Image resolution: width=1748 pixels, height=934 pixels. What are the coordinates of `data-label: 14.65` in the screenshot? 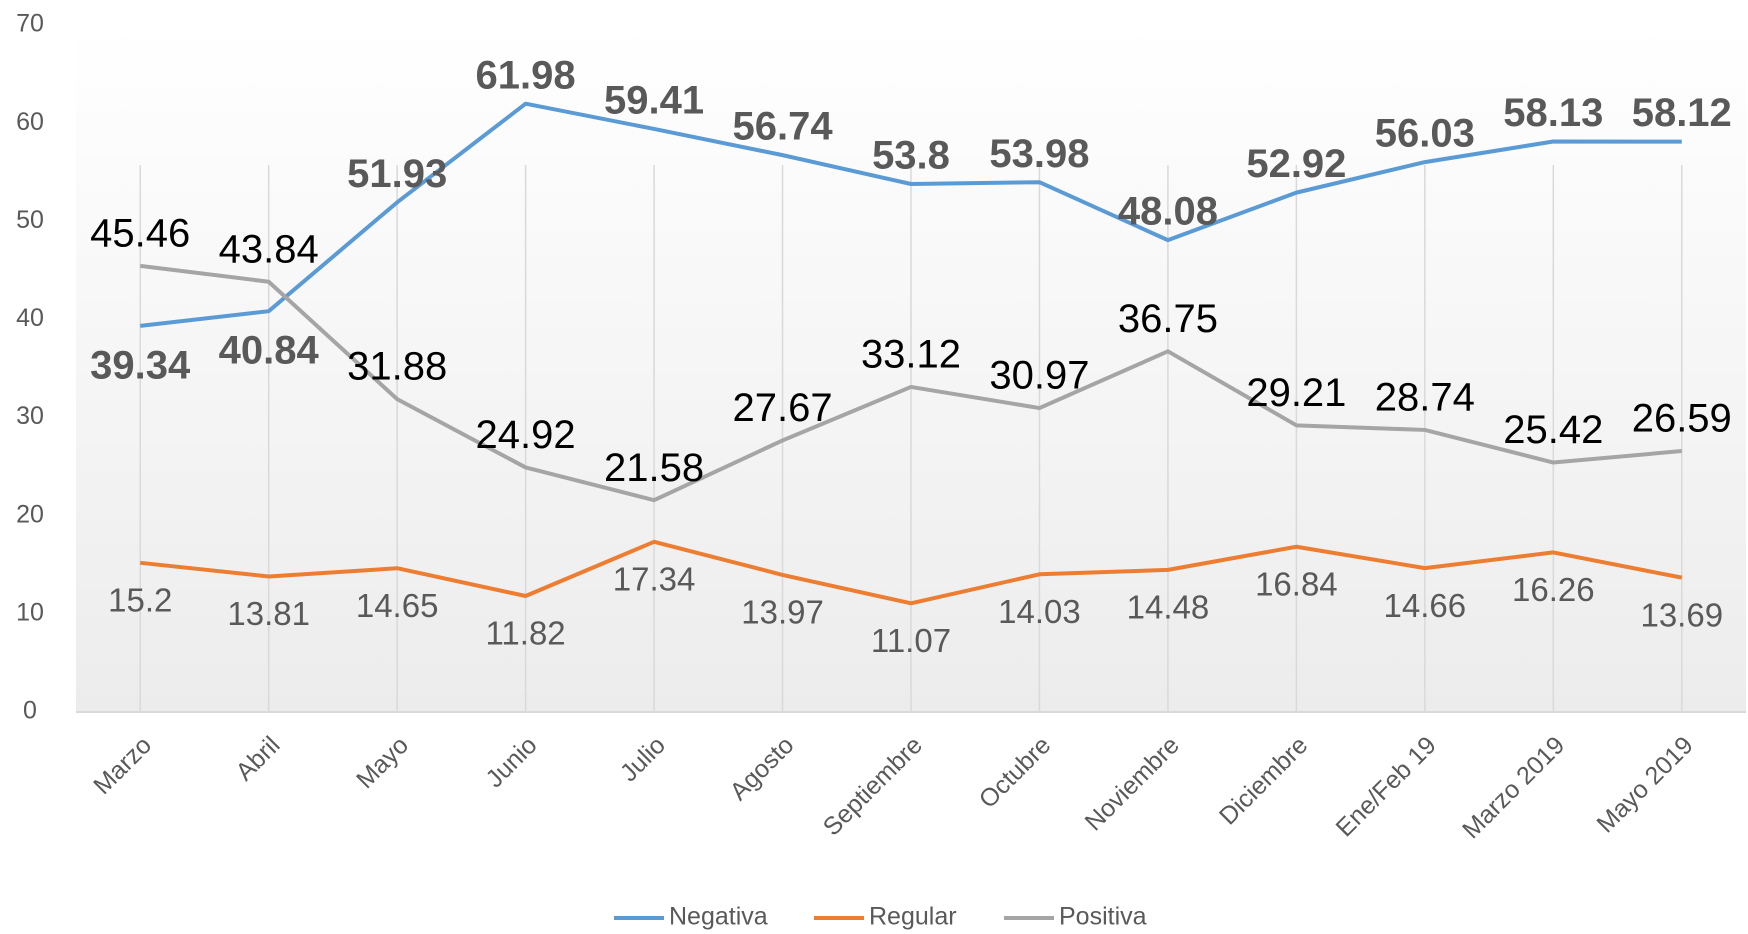 It's located at (397, 605).